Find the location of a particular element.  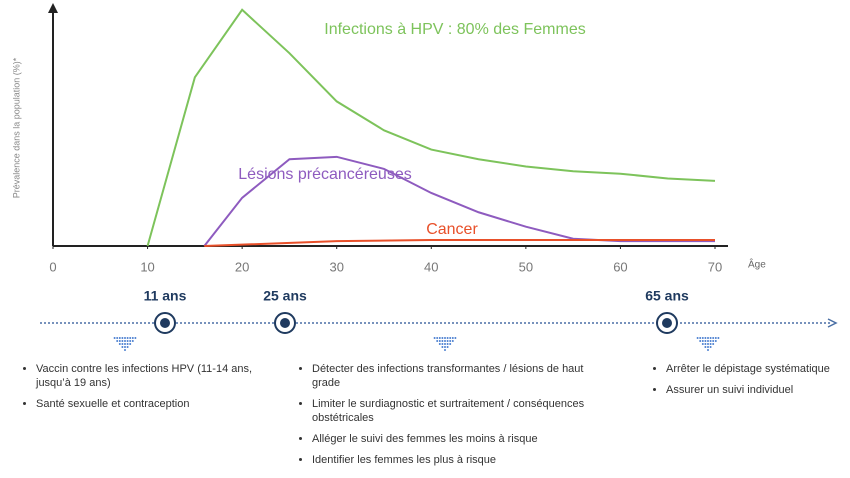

x-tick-label: 0 is located at coordinates (52, 266).